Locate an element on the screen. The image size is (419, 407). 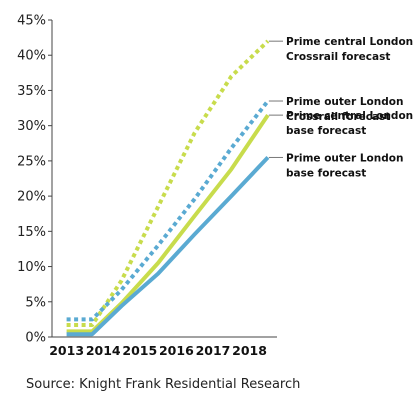
y-tick-label: 45% is located at coordinates (31, 21).